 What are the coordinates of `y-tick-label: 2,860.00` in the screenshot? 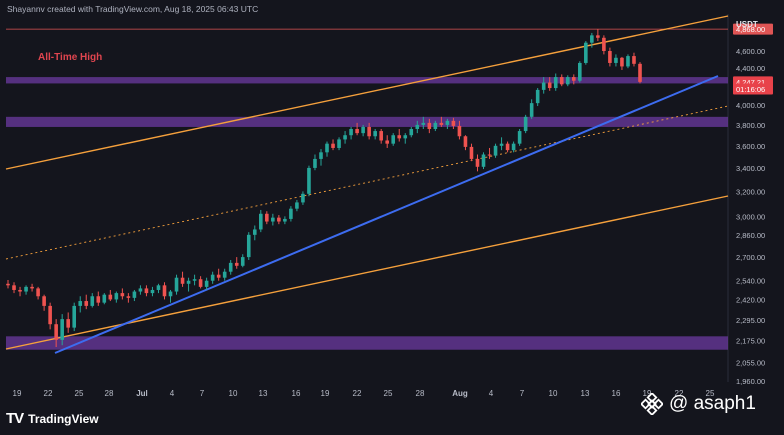 It's located at (750, 235).